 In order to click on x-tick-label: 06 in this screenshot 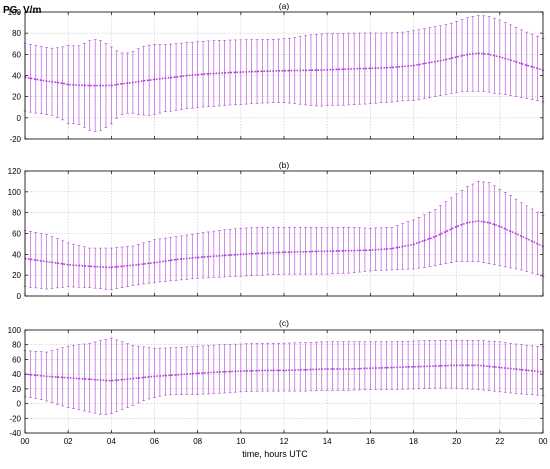, I will do `click(154, 441)`.